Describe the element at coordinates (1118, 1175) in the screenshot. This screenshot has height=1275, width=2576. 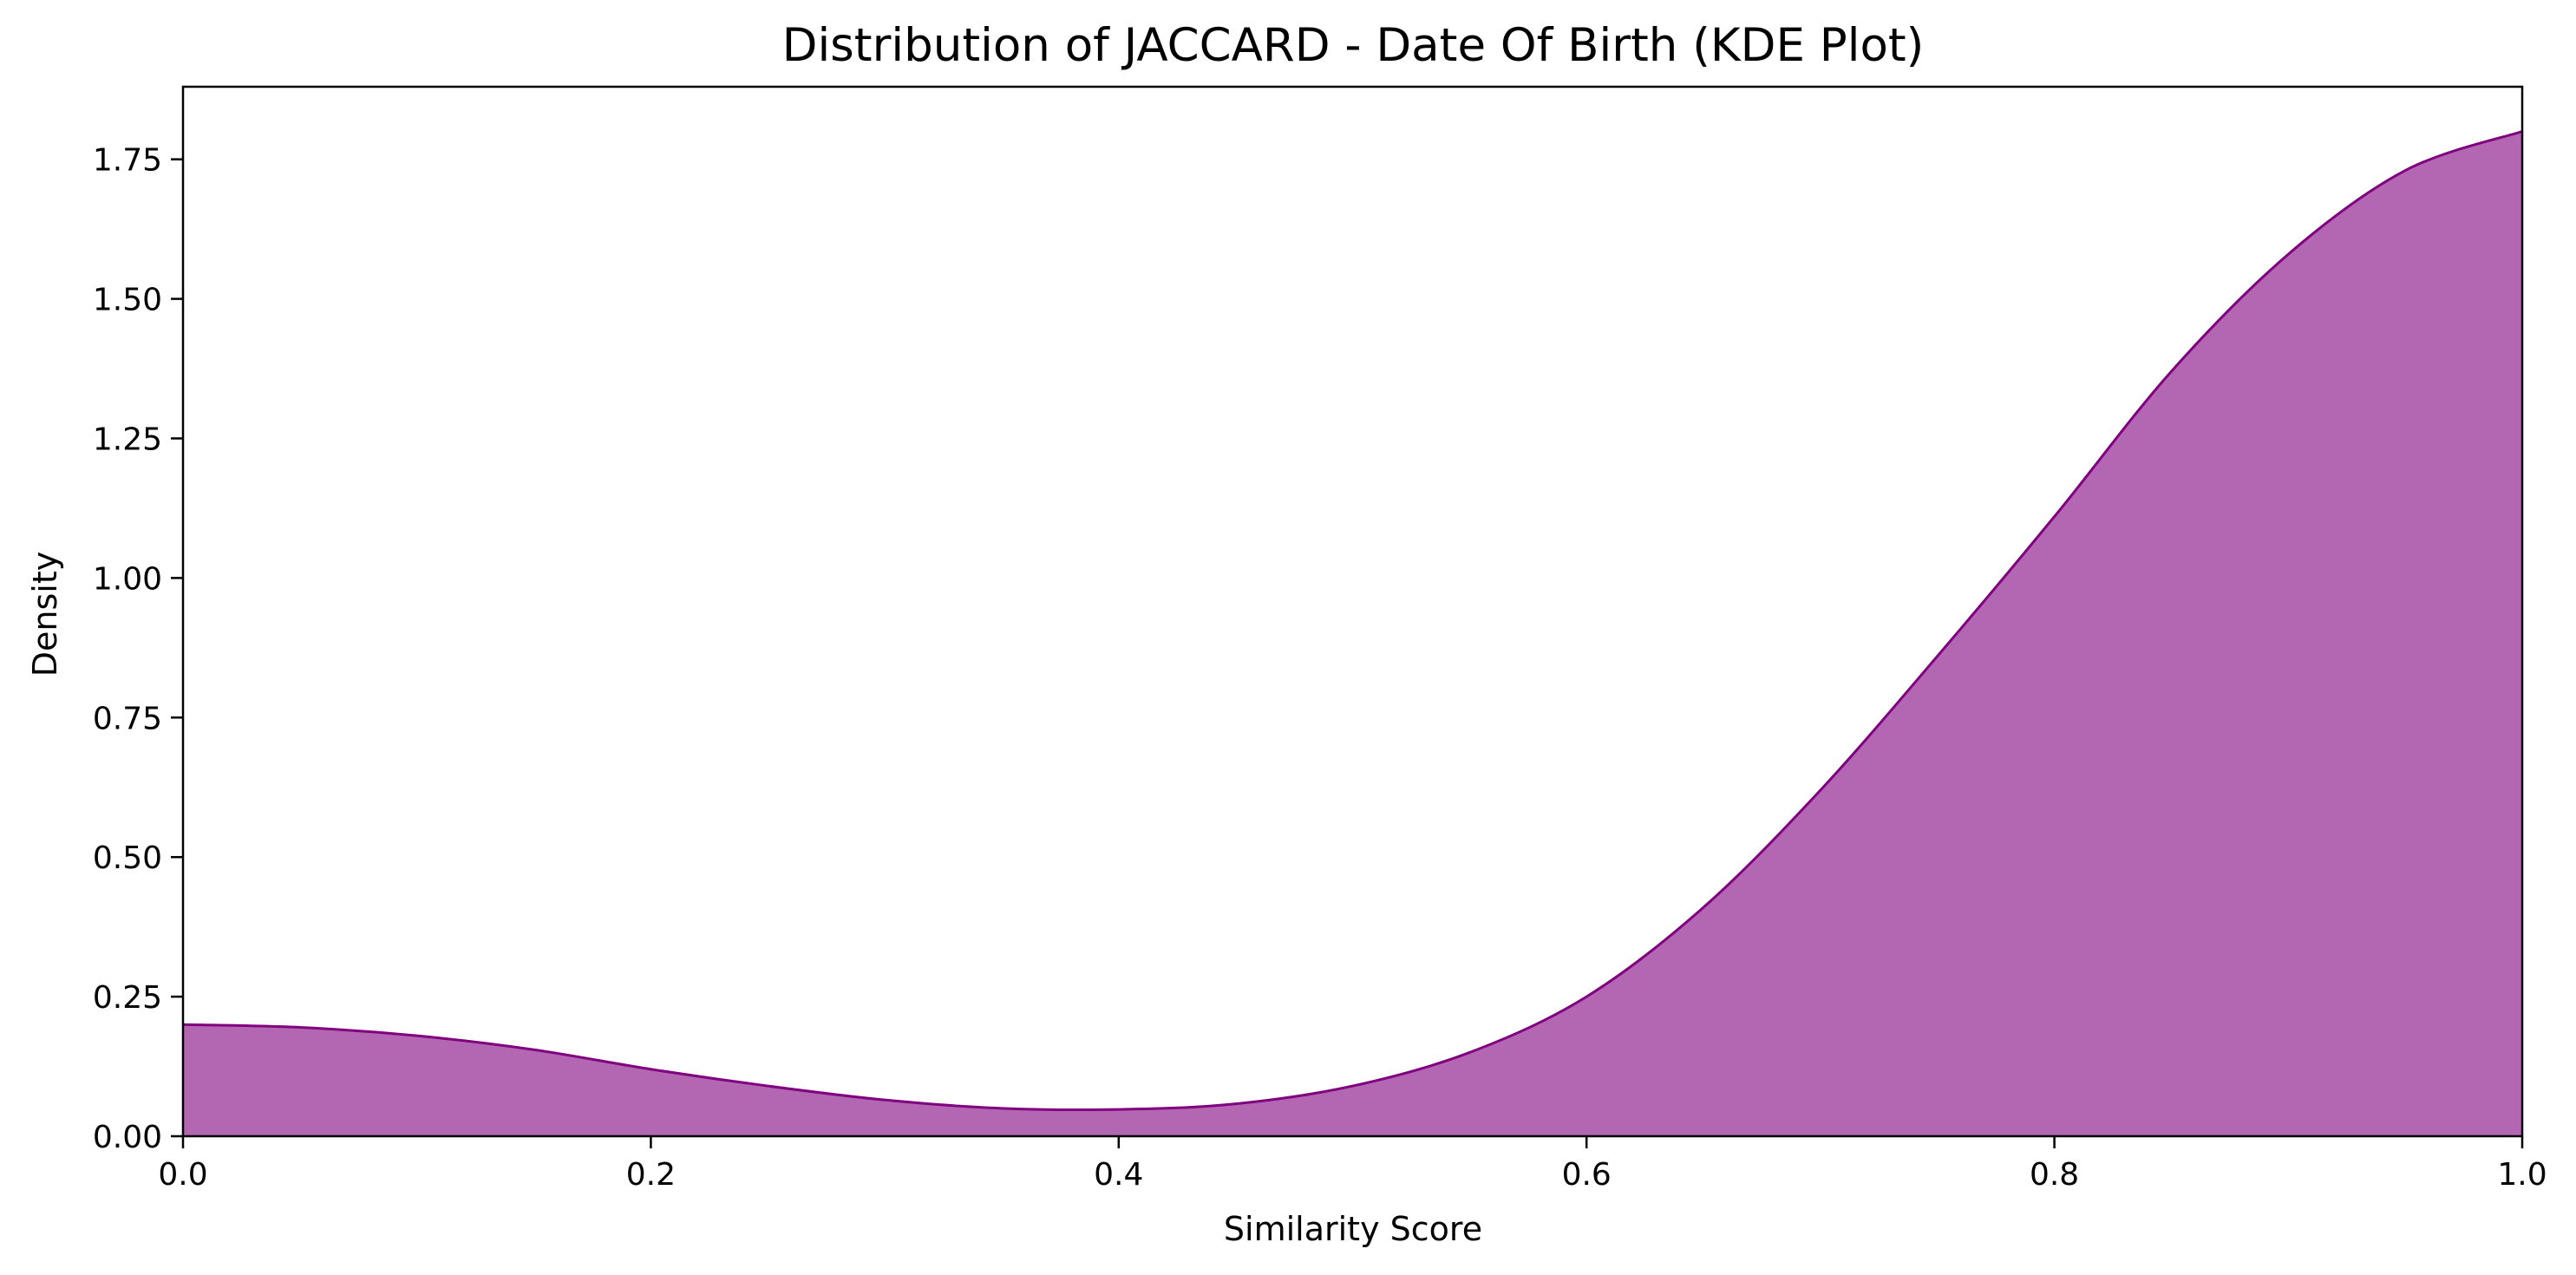
I see `x-tick-label: 0.4` at that location.